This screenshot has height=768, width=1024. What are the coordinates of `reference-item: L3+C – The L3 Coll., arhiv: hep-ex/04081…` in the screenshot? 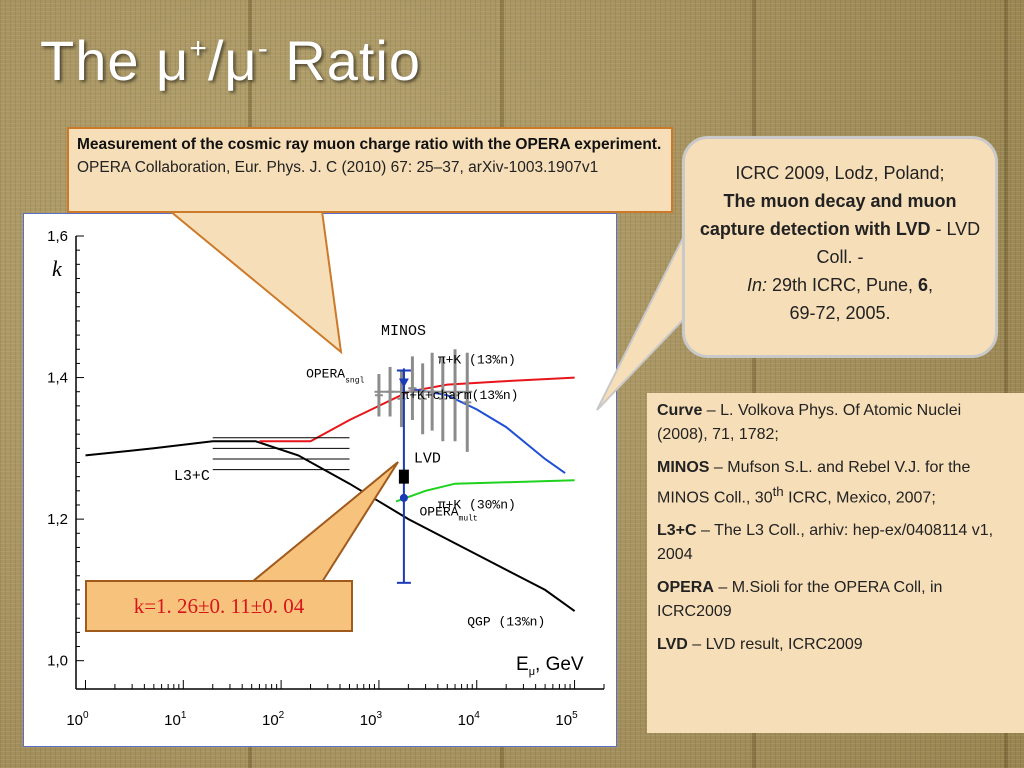 It's located at (825, 543).